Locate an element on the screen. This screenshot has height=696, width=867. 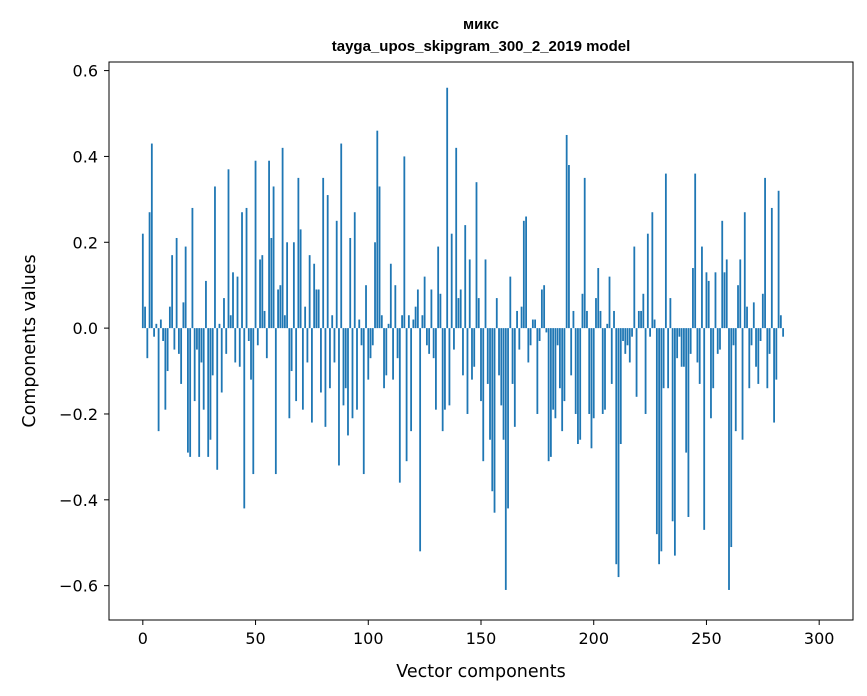
chart-subtitle: tayga_upos_skipgram_300_2_2019 model is located at coordinates (481, 46).